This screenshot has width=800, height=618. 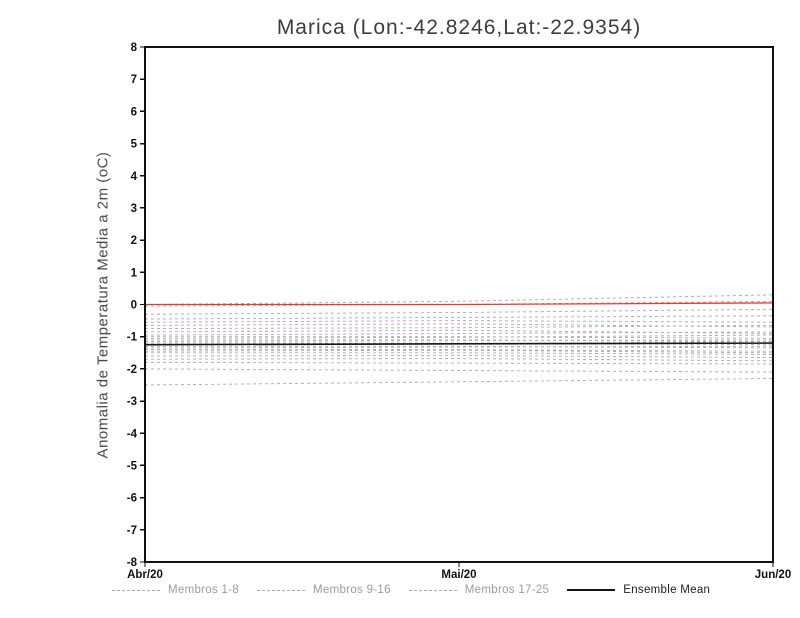 What do you see at coordinates (132, 402) in the screenshot?
I see `svg-text: -3` at bounding box center [132, 402].